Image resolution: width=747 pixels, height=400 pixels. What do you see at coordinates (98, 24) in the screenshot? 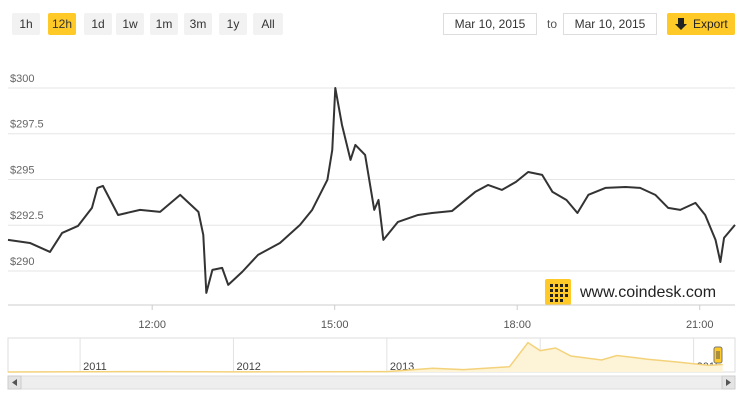
I see `range-button: 1d` at bounding box center [98, 24].